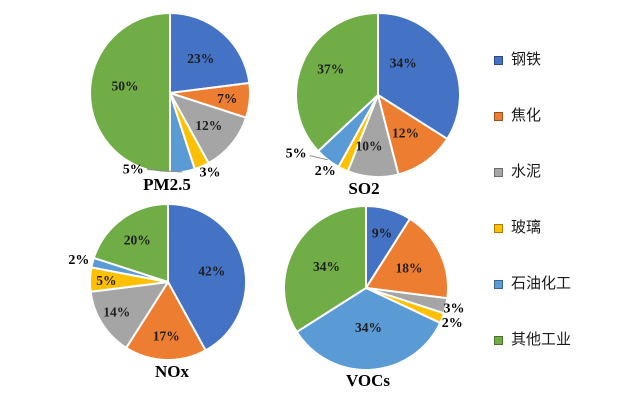  I want to click on legend-item-glass: 玻璃, so click(517, 228).